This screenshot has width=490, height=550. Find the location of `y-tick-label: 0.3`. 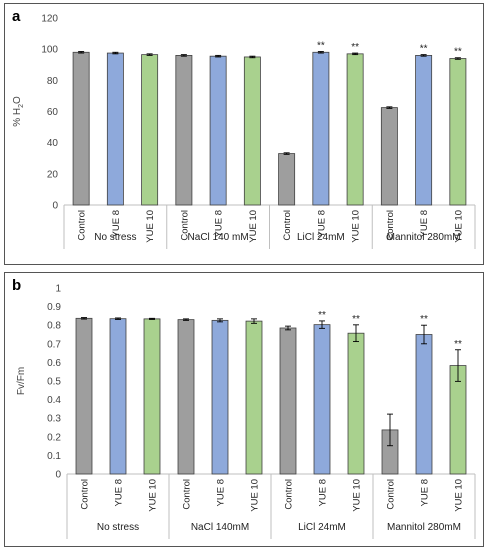

y-tick-label: 0.3 is located at coordinates (54, 419).